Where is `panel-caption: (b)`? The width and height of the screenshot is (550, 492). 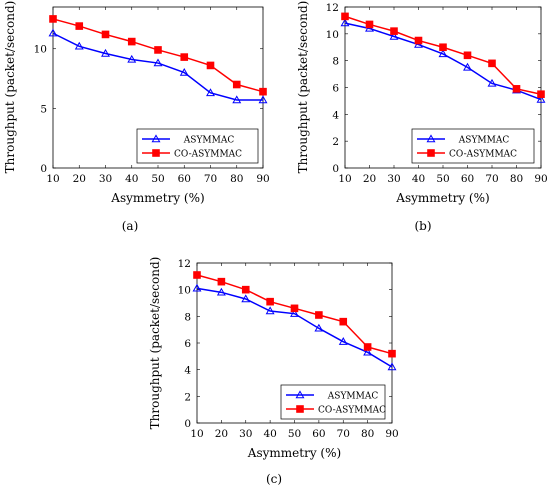 panel-caption: (b) is located at coordinates (422, 226).